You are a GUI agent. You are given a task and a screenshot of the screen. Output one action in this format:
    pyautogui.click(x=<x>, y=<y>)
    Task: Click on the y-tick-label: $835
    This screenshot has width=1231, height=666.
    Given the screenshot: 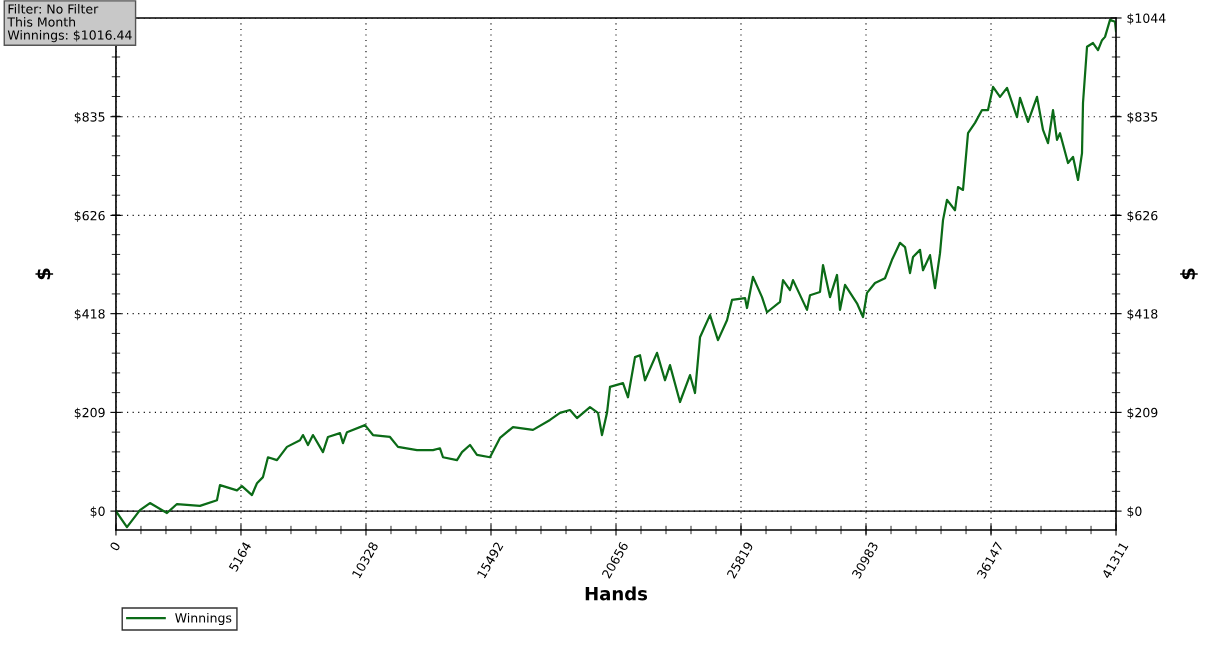 What is the action you would take?
    pyautogui.click(x=89, y=117)
    